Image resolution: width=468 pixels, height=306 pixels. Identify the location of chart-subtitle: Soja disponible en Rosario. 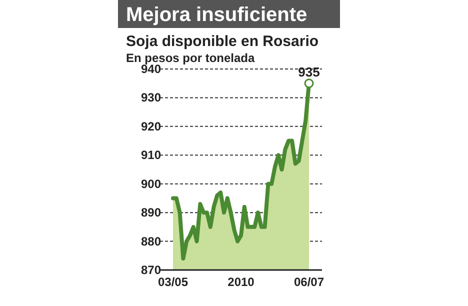
(222, 41).